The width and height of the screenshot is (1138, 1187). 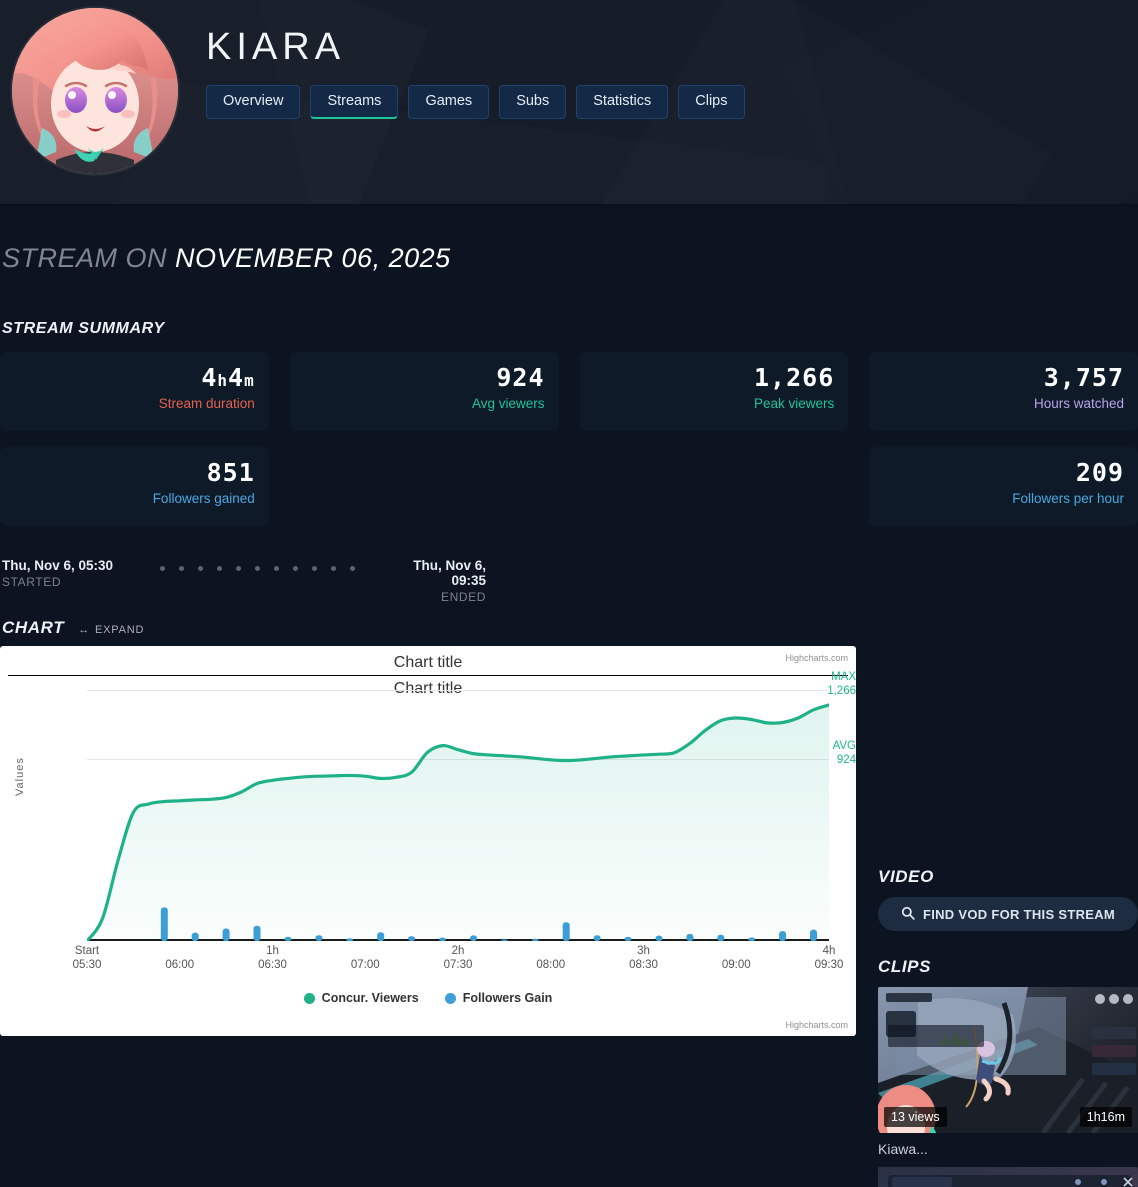 I want to click on clip-item-2: 13 views 1h49m Get smooched, idiot. :x, so click(x=1008, y=1177).